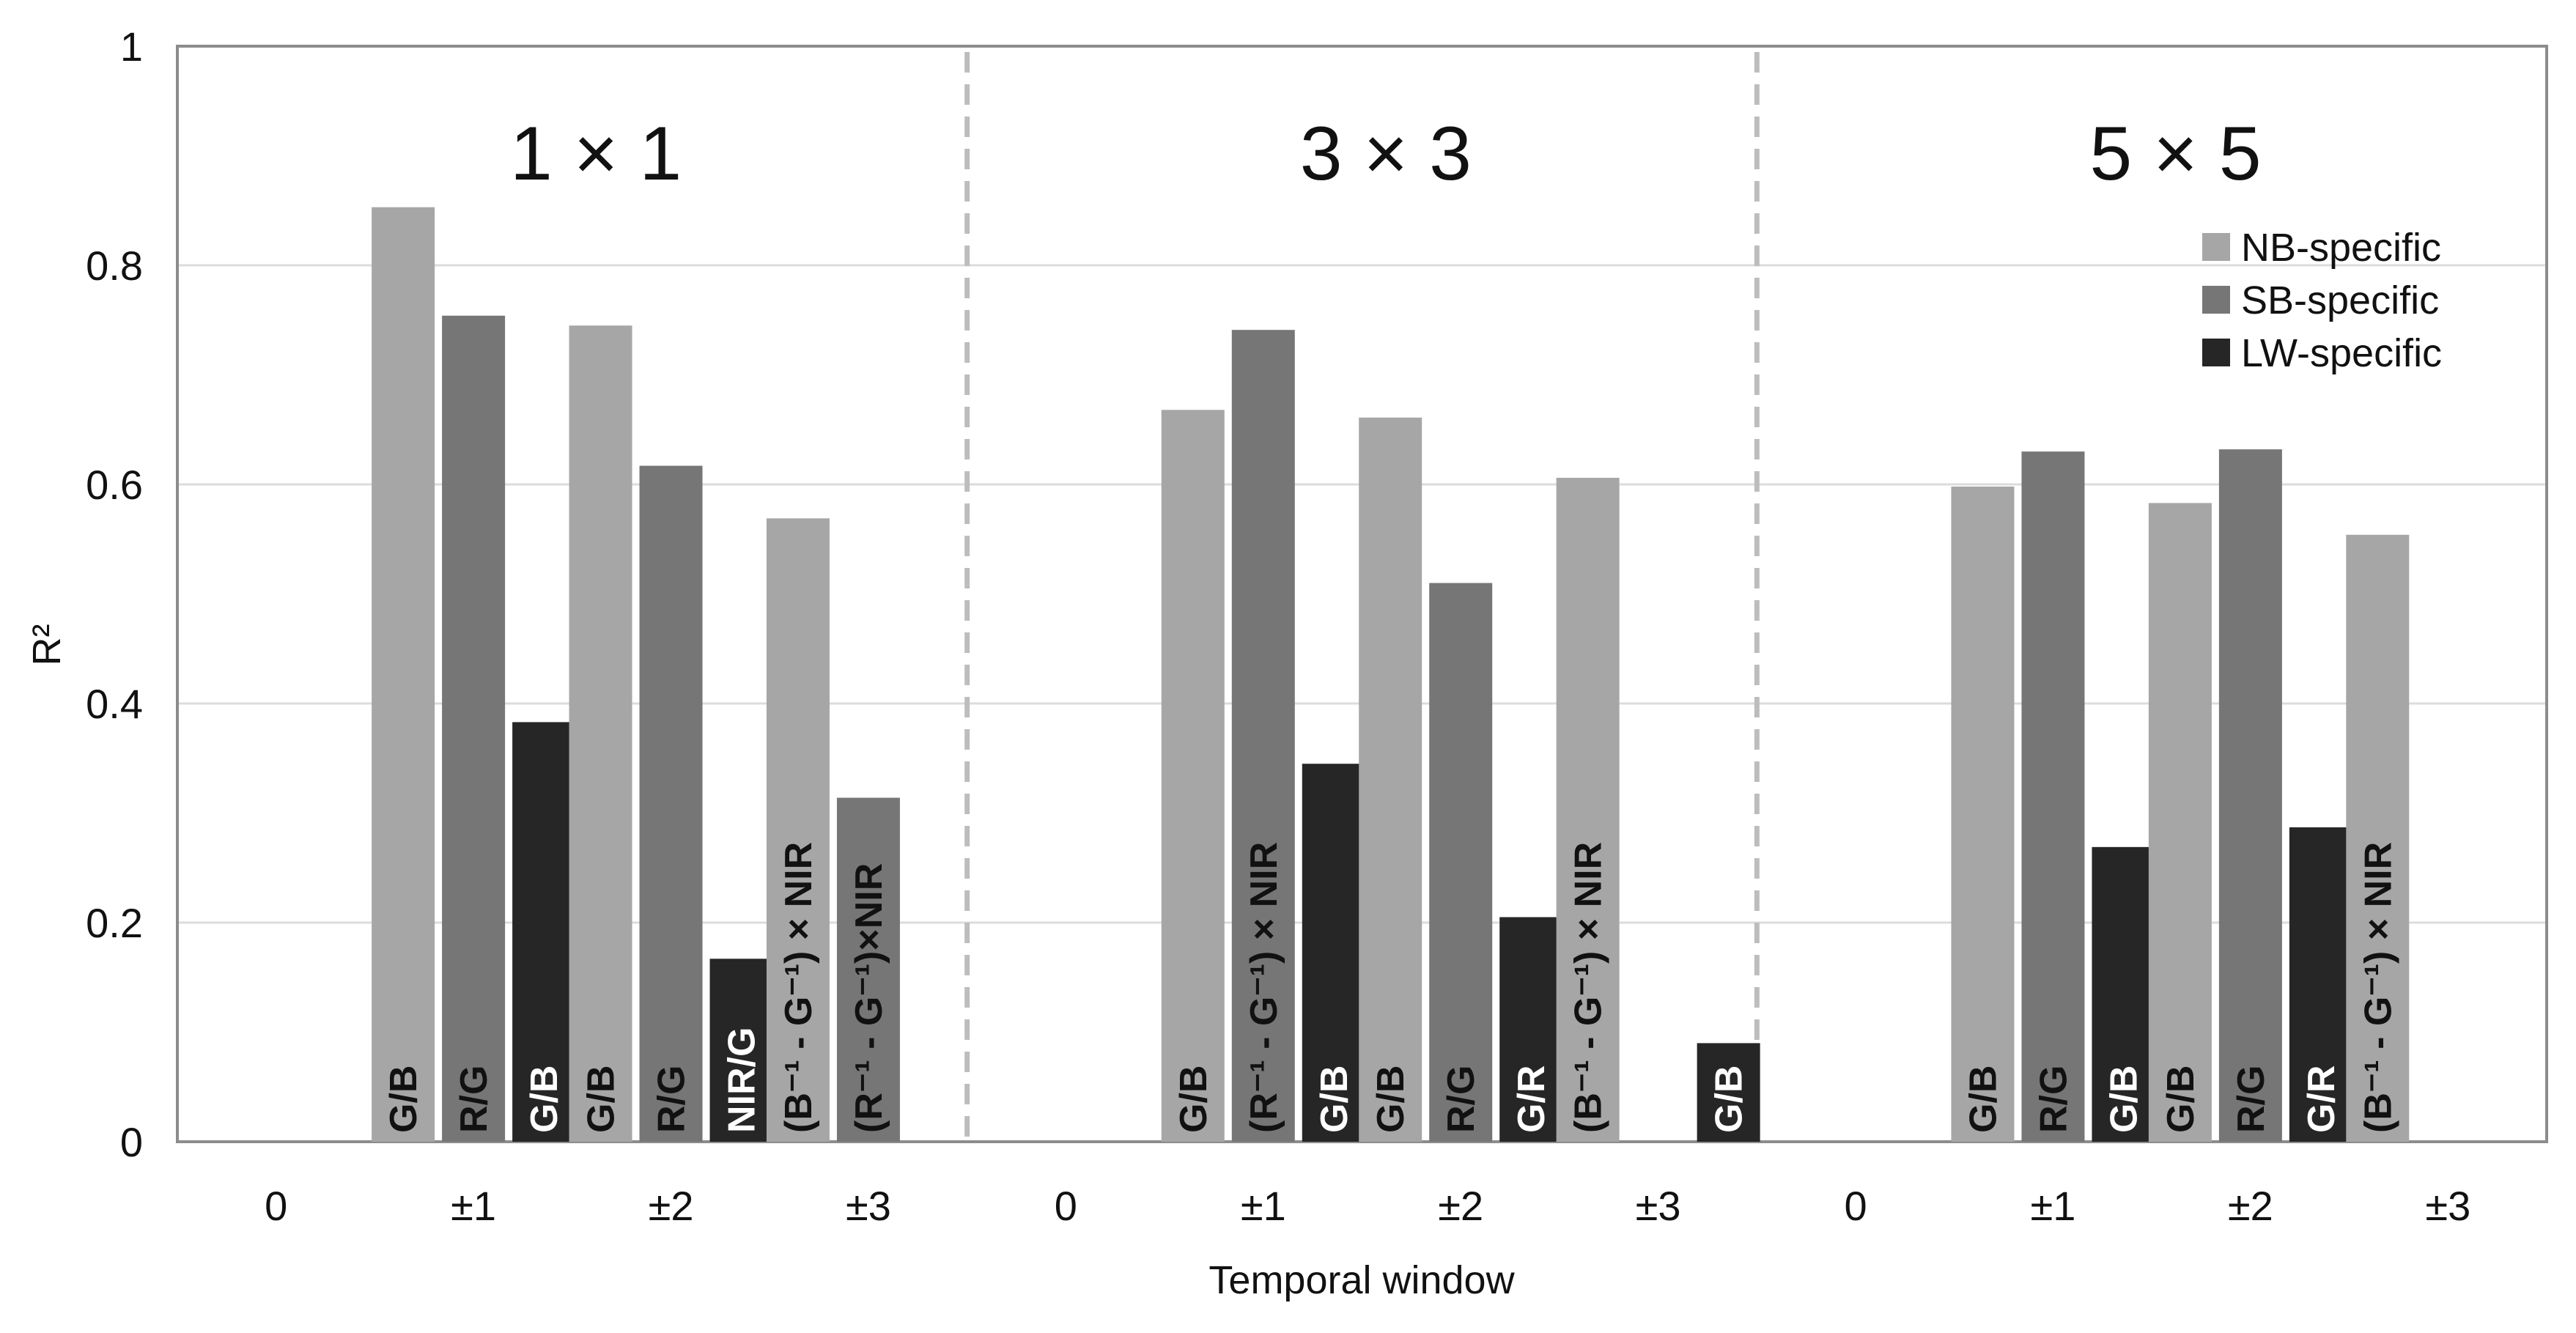 This screenshot has width=2576, height=1333. Describe the element at coordinates (2175, 153) in the screenshot. I see `panel-title: 5 × 5` at that location.